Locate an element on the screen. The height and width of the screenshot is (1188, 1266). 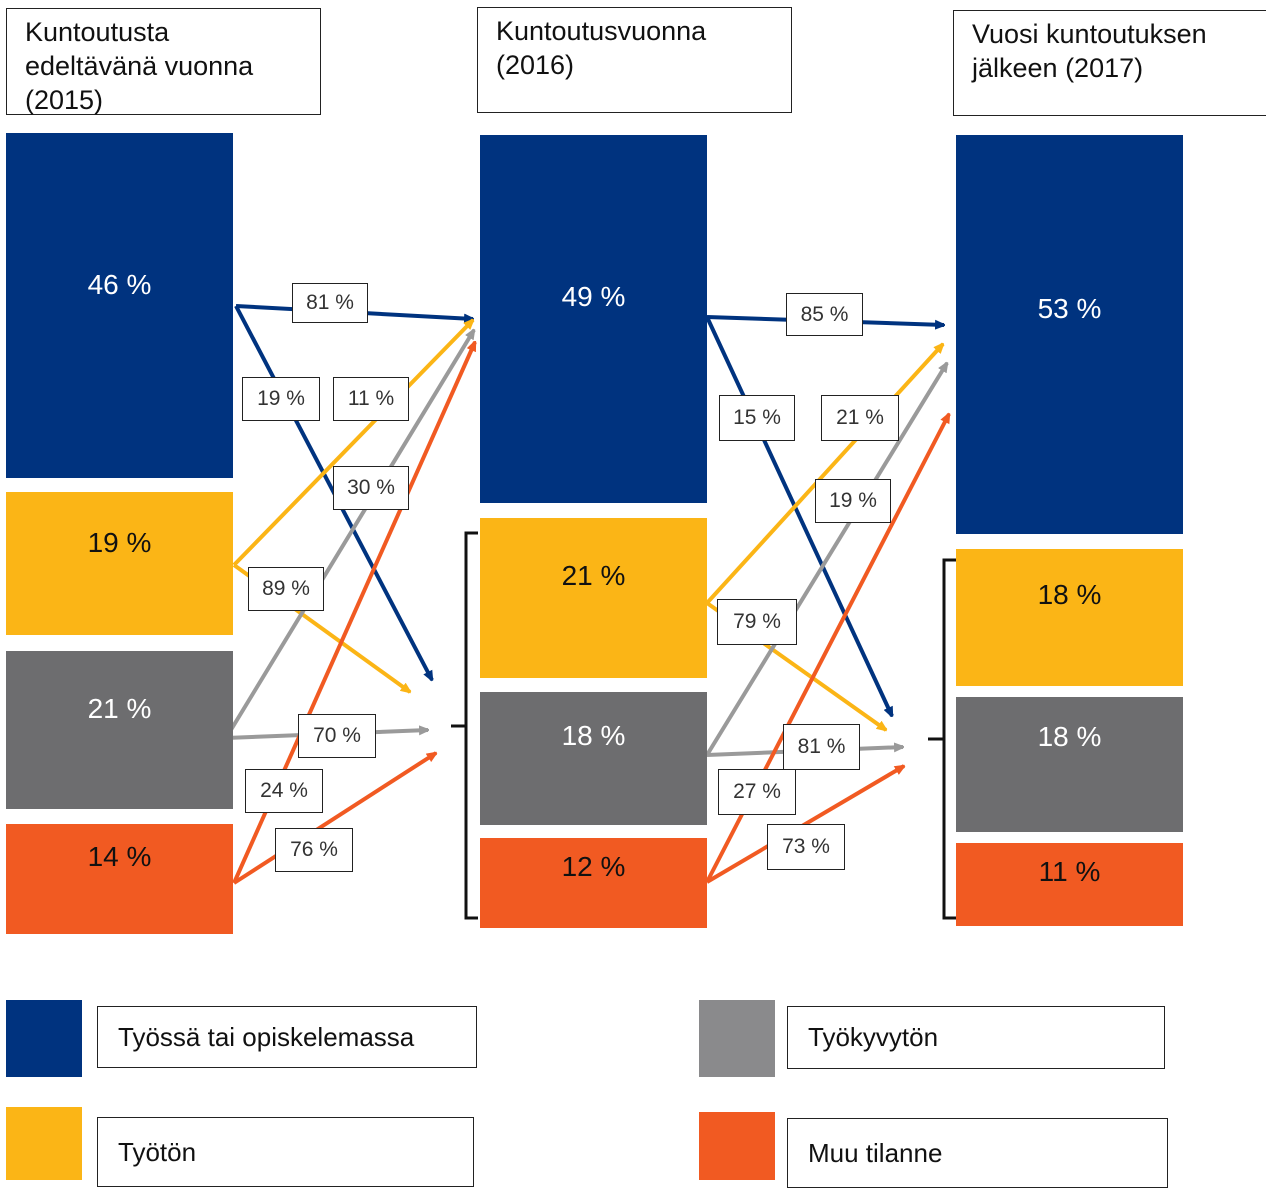
bar-2015-unemployed: 19 % is located at coordinates (119, 563).